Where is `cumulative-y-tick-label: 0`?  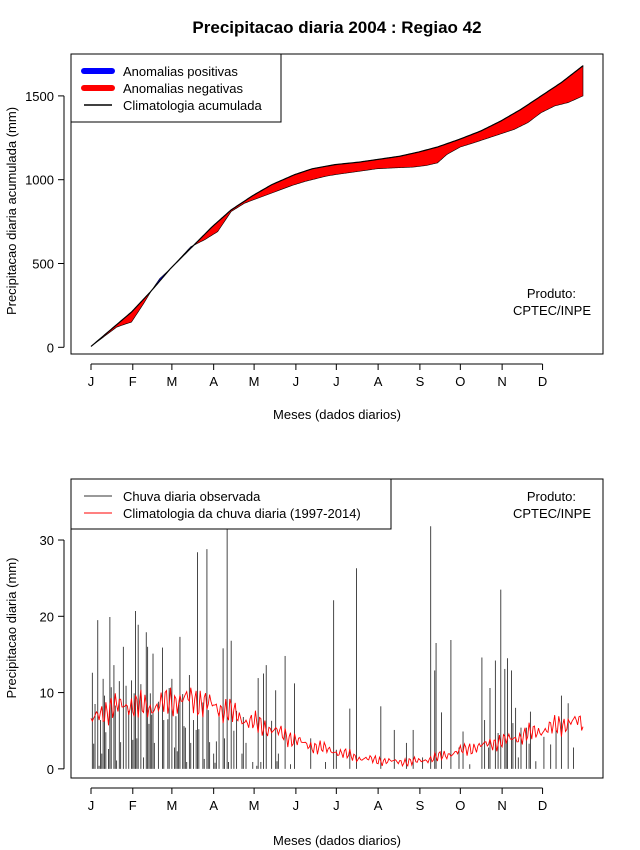 cumulative-y-tick-label: 0 is located at coordinates (50, 347).